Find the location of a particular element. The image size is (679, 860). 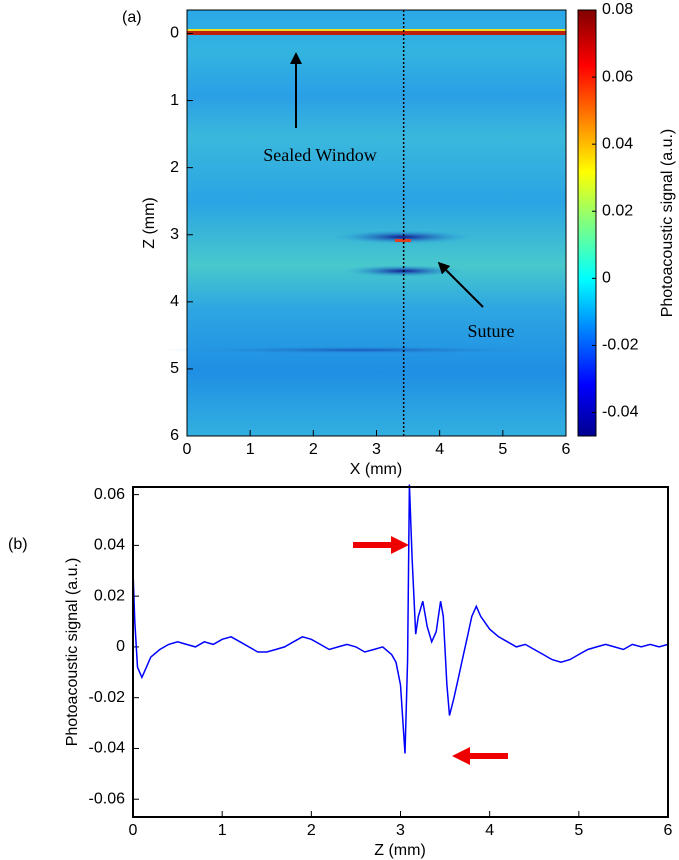

annotation: Suture is located at coordinates (491, 331).